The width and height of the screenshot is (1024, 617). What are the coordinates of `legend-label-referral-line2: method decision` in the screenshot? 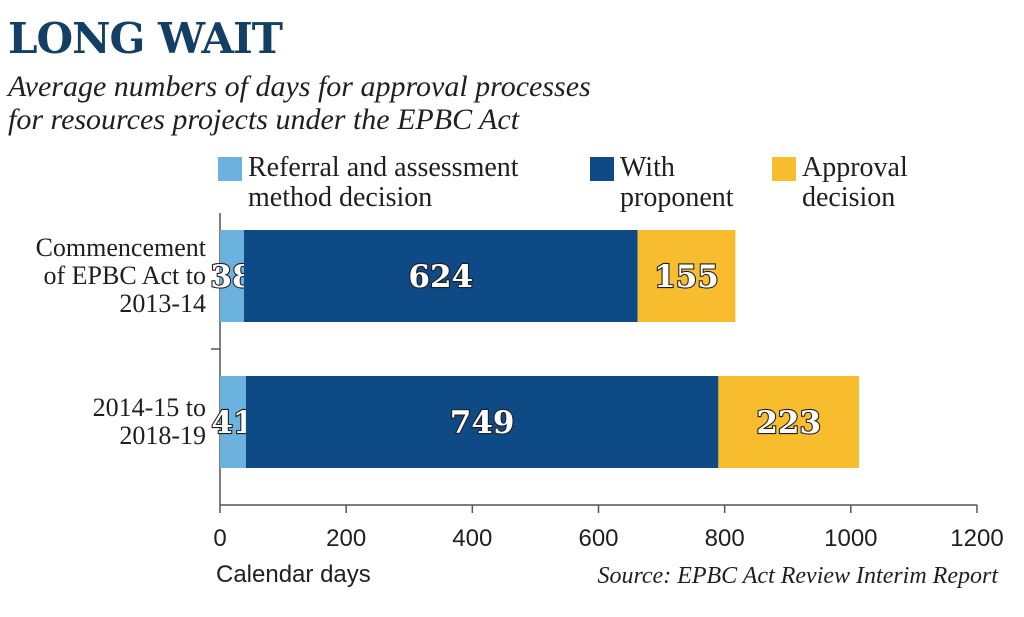 It's located at (340, 197).